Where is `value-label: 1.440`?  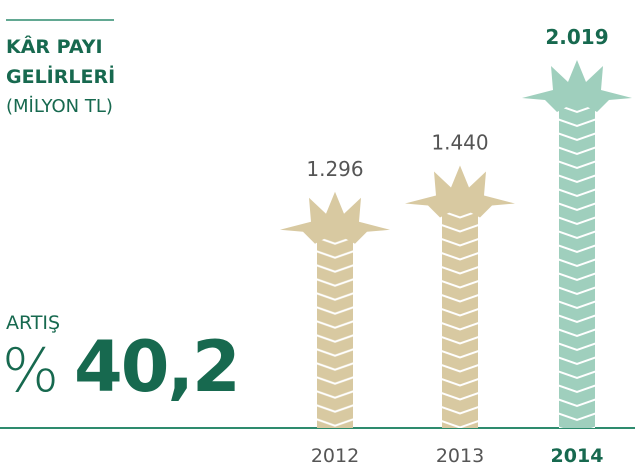 value-label: 1.440 is located at coordinates (459, 143).